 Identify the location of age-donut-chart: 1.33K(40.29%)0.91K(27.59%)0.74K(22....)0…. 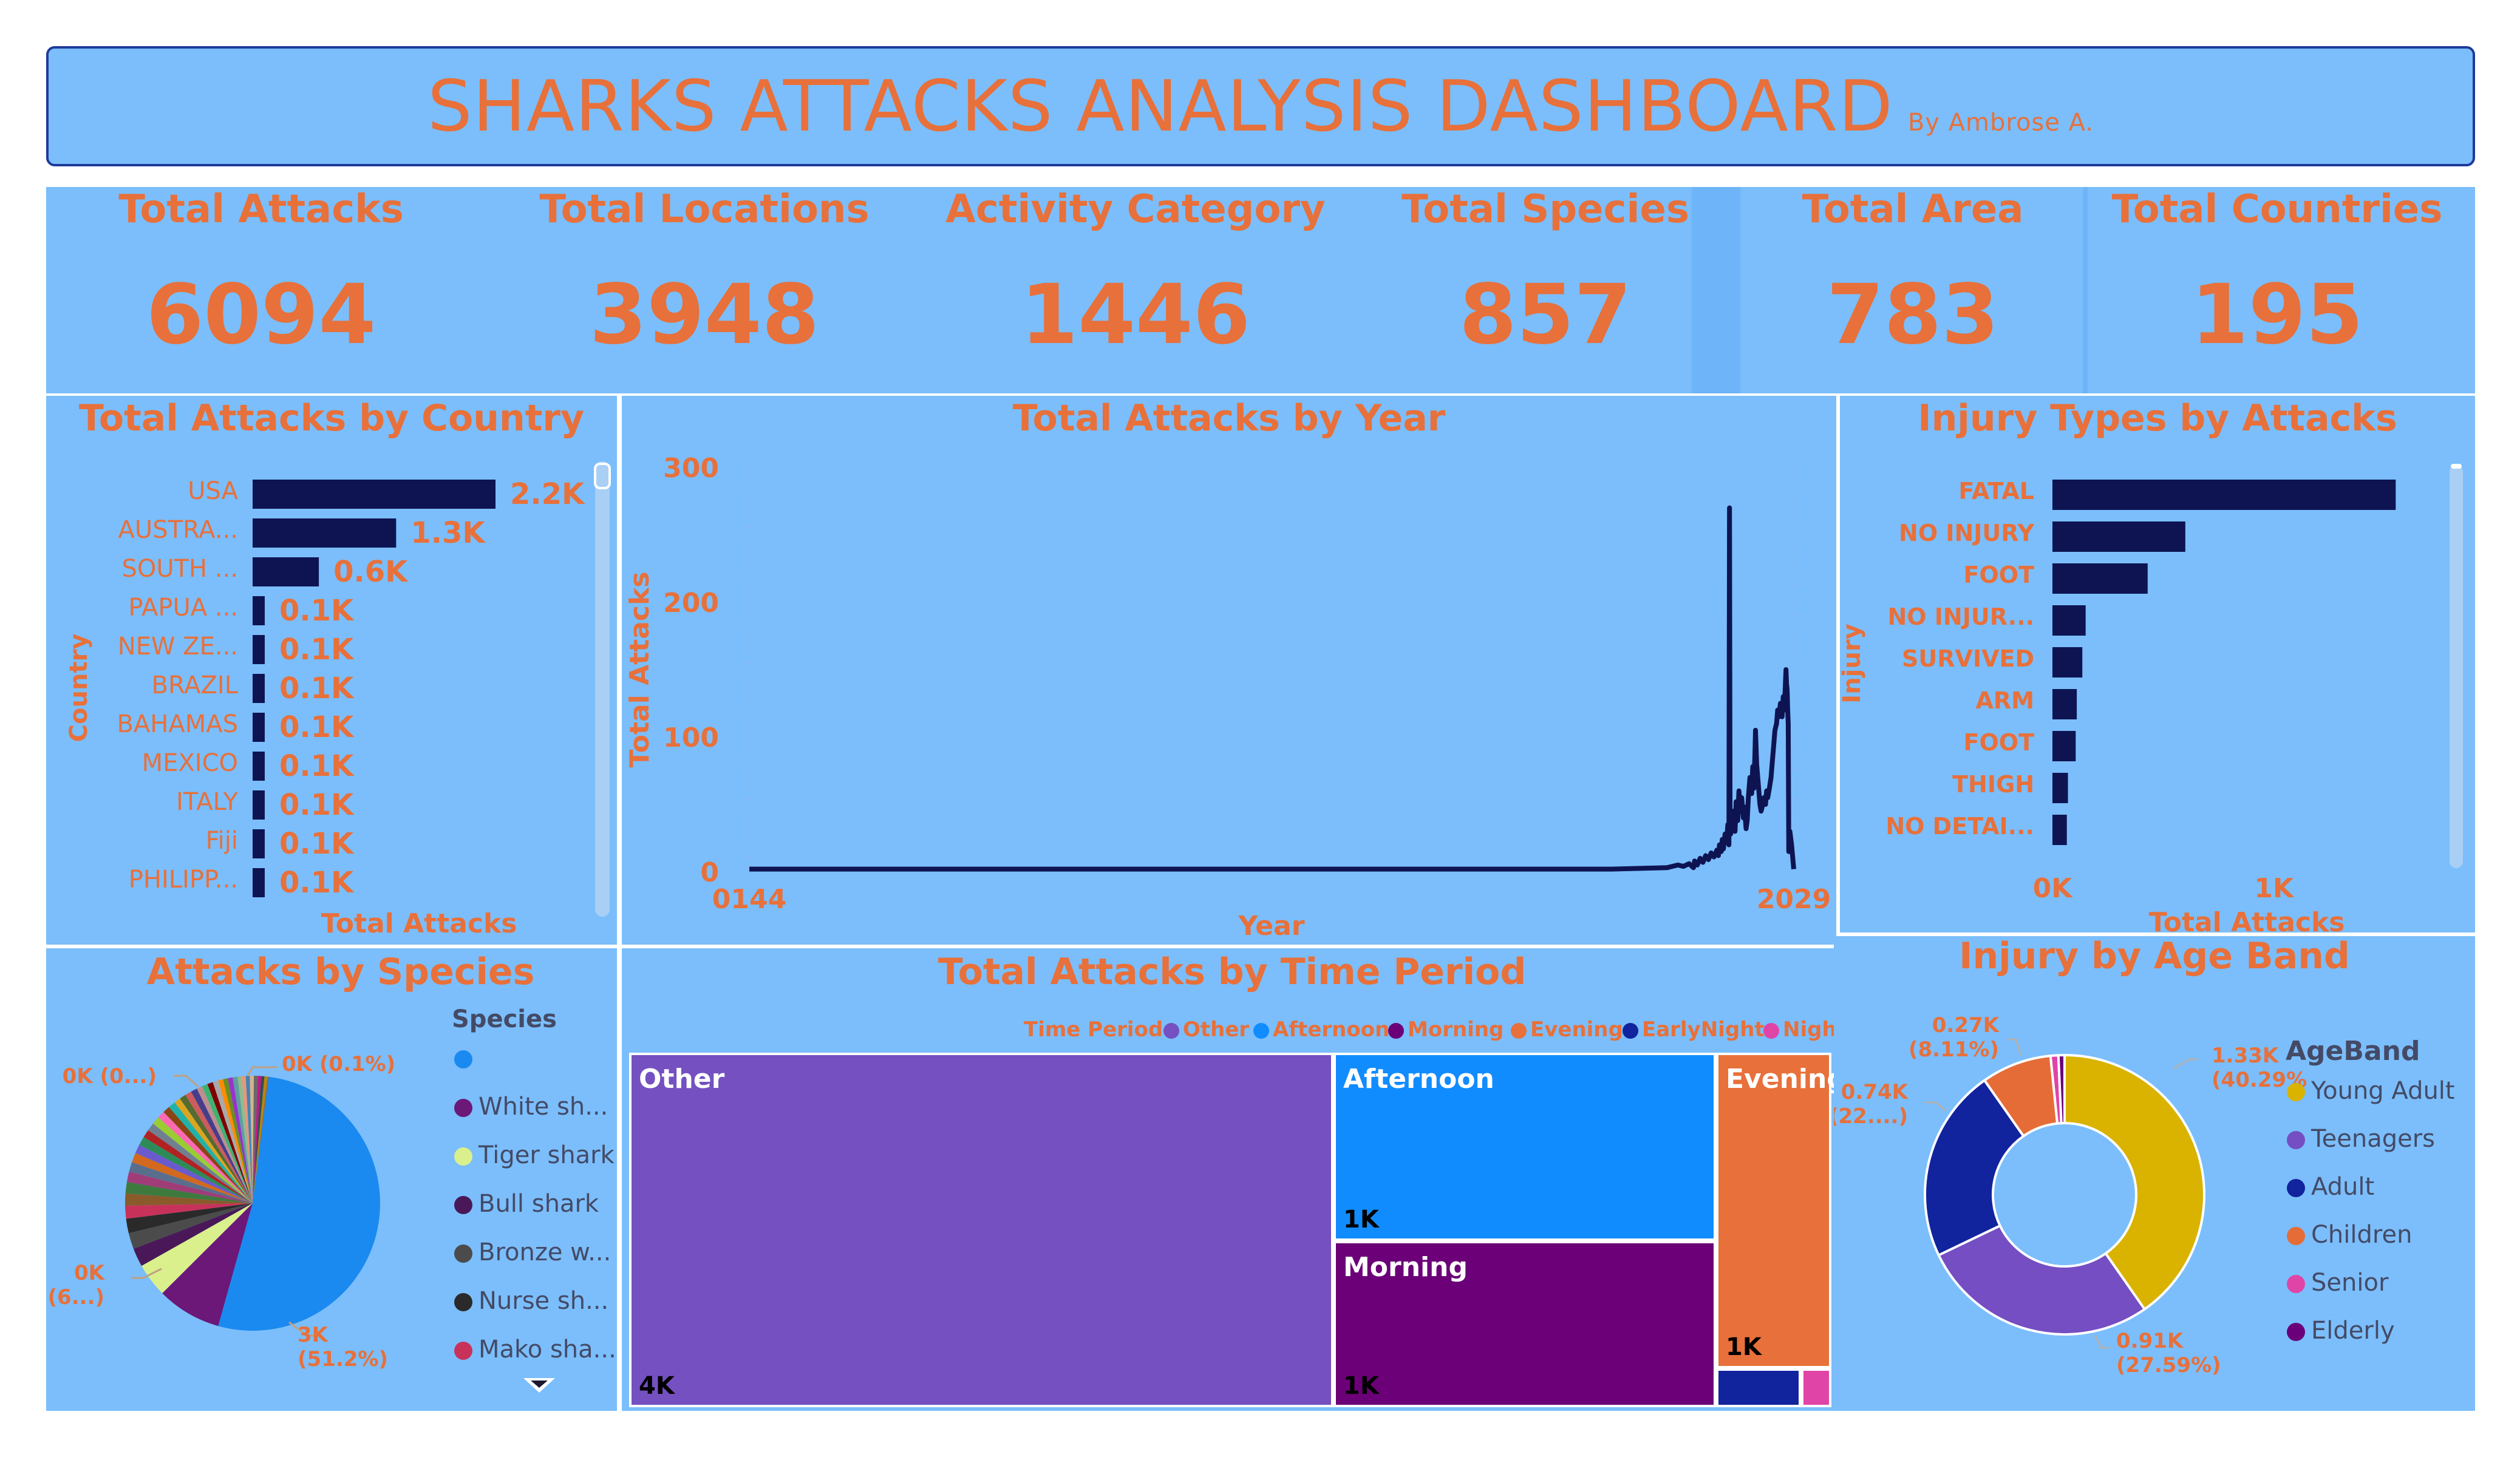
(2070, 1195).